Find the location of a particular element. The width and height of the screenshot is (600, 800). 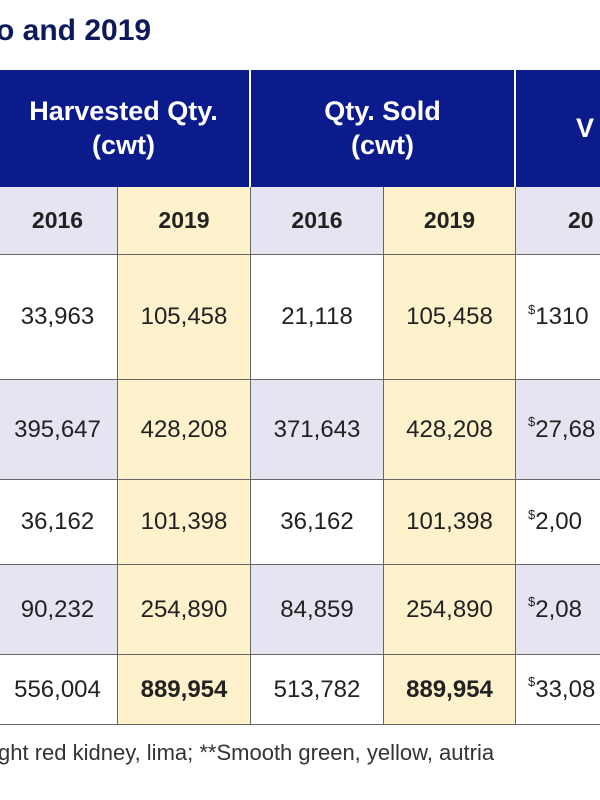

group-header: Qty. Sold (cwt) is located at coordinates (383, 128).